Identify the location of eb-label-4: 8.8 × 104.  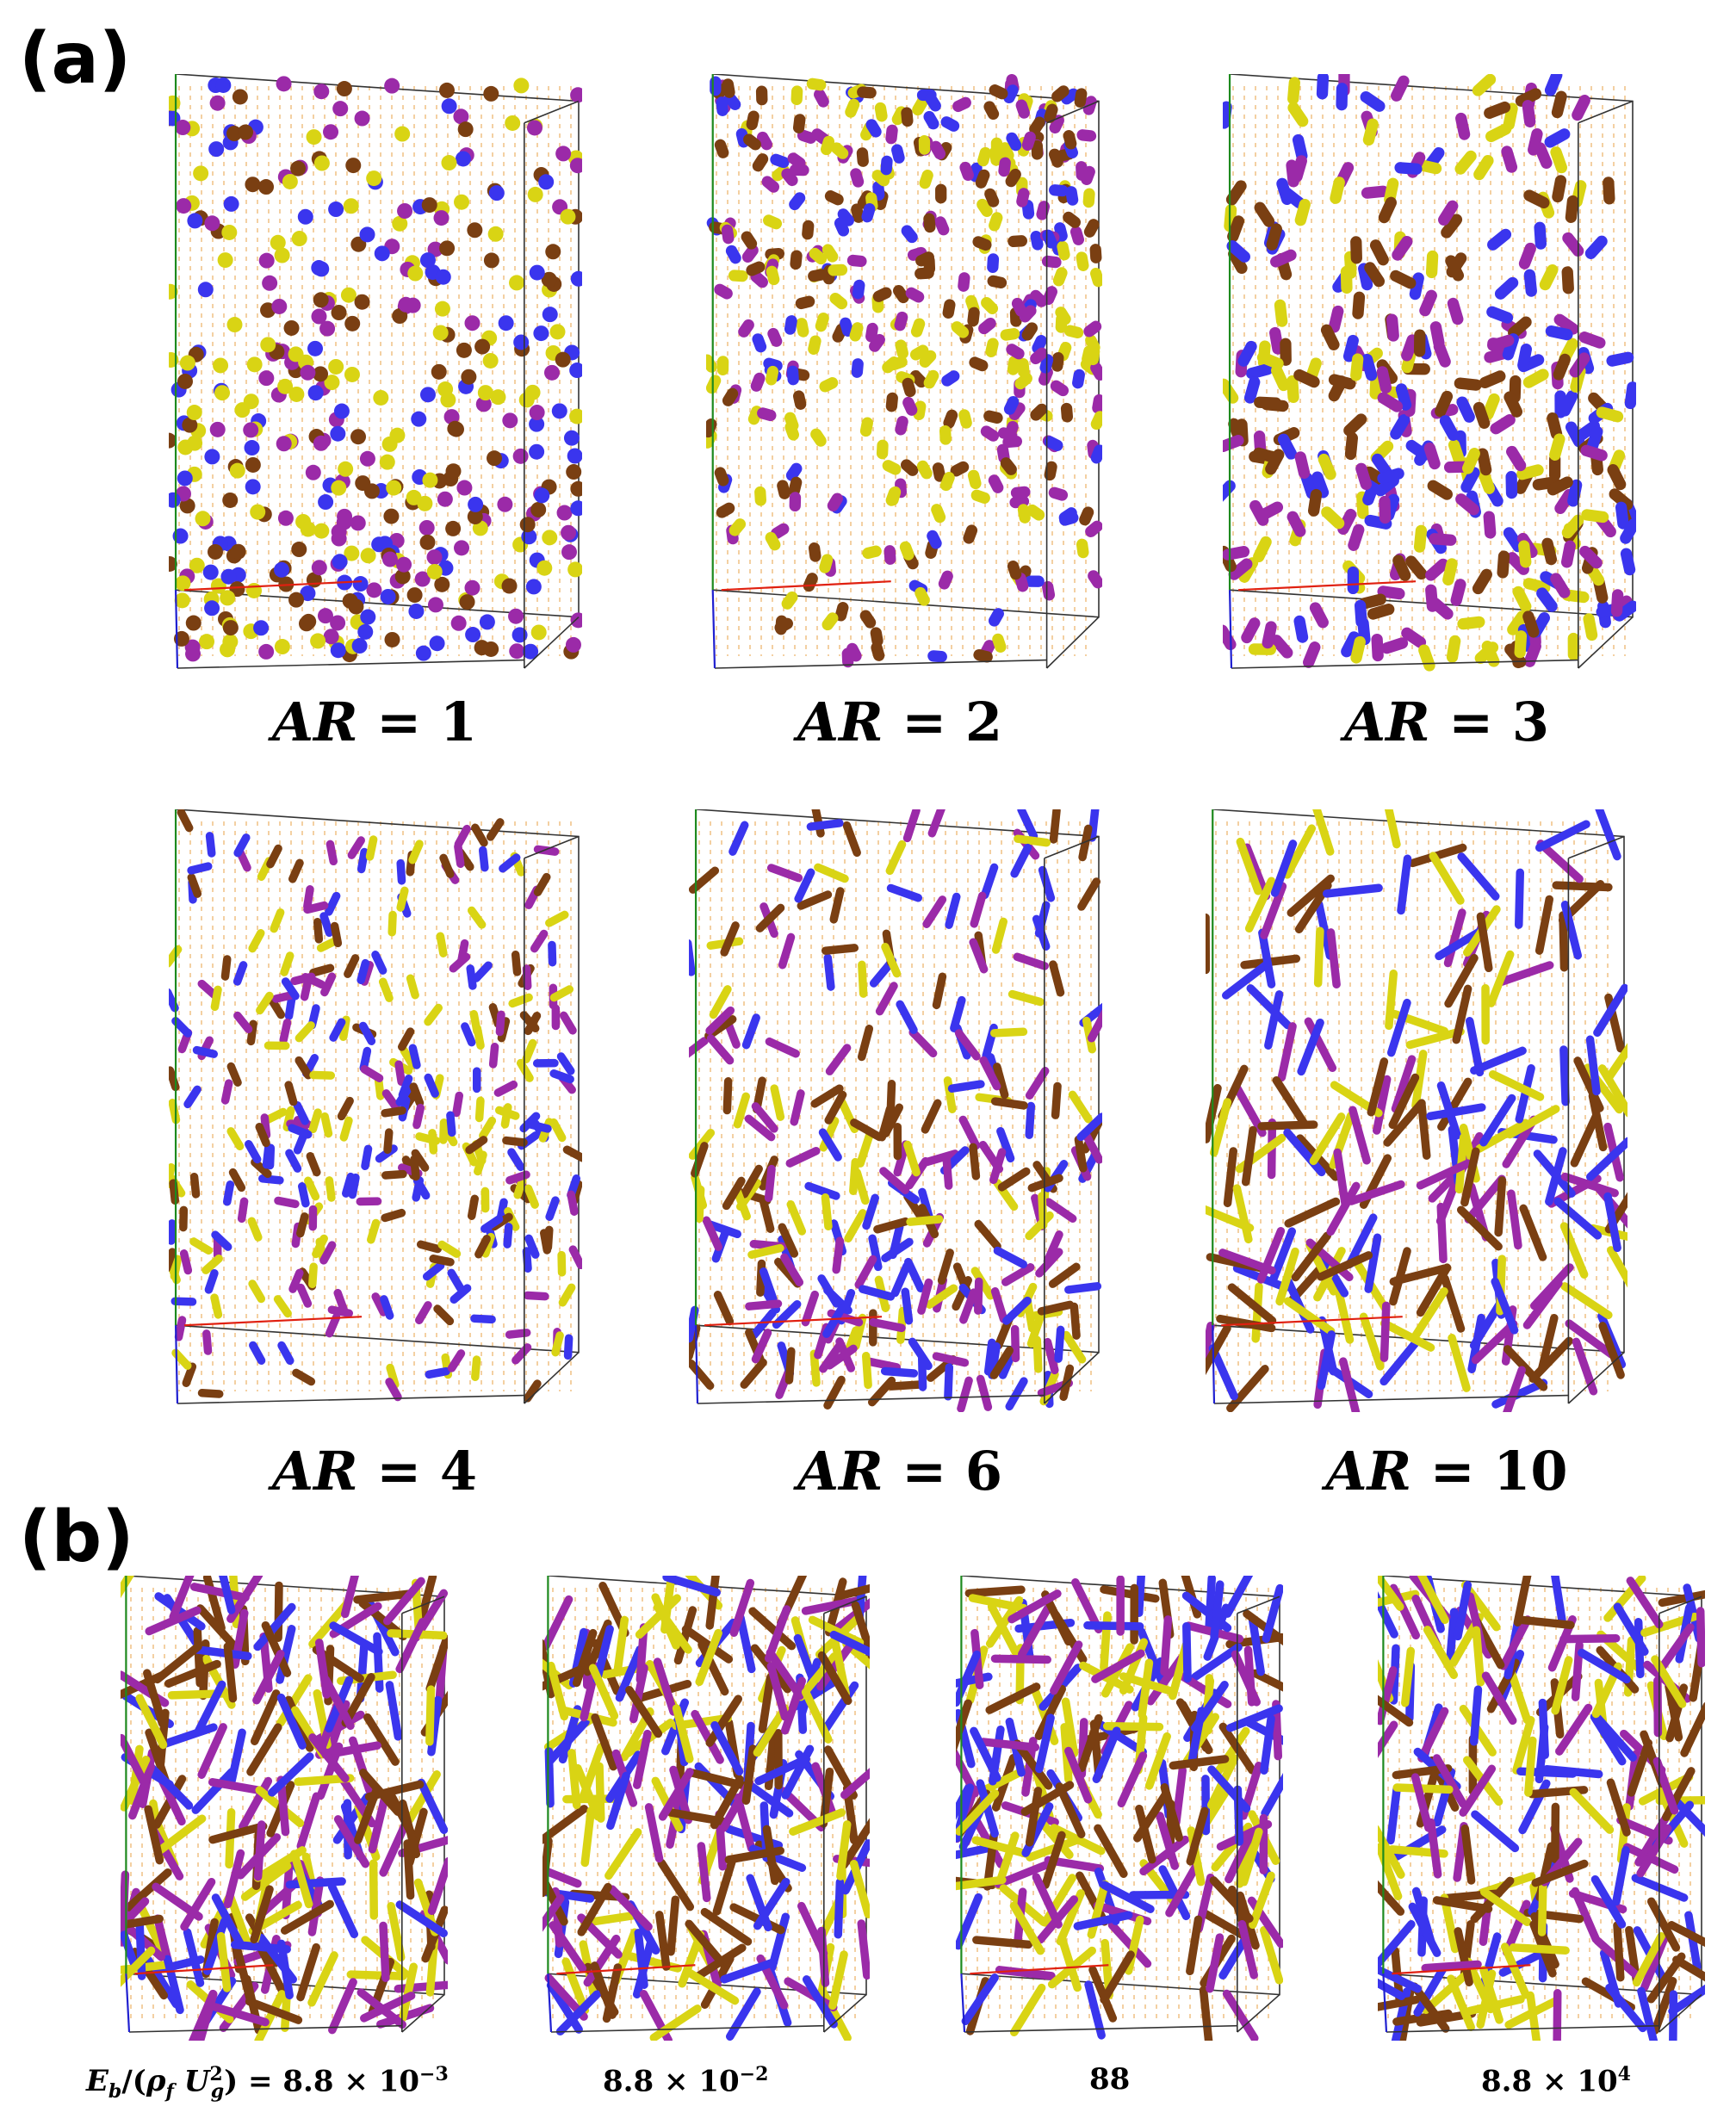
(1556, 2081).